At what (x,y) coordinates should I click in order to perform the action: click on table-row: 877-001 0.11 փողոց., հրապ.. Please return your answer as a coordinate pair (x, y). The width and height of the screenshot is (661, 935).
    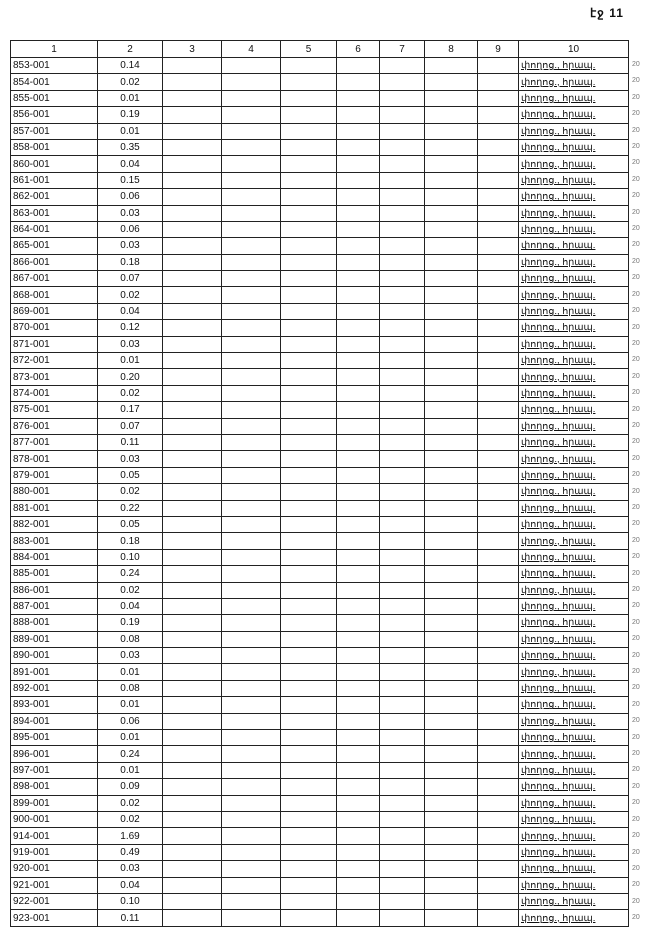
    Looking at the image, I should click on (319, 442).